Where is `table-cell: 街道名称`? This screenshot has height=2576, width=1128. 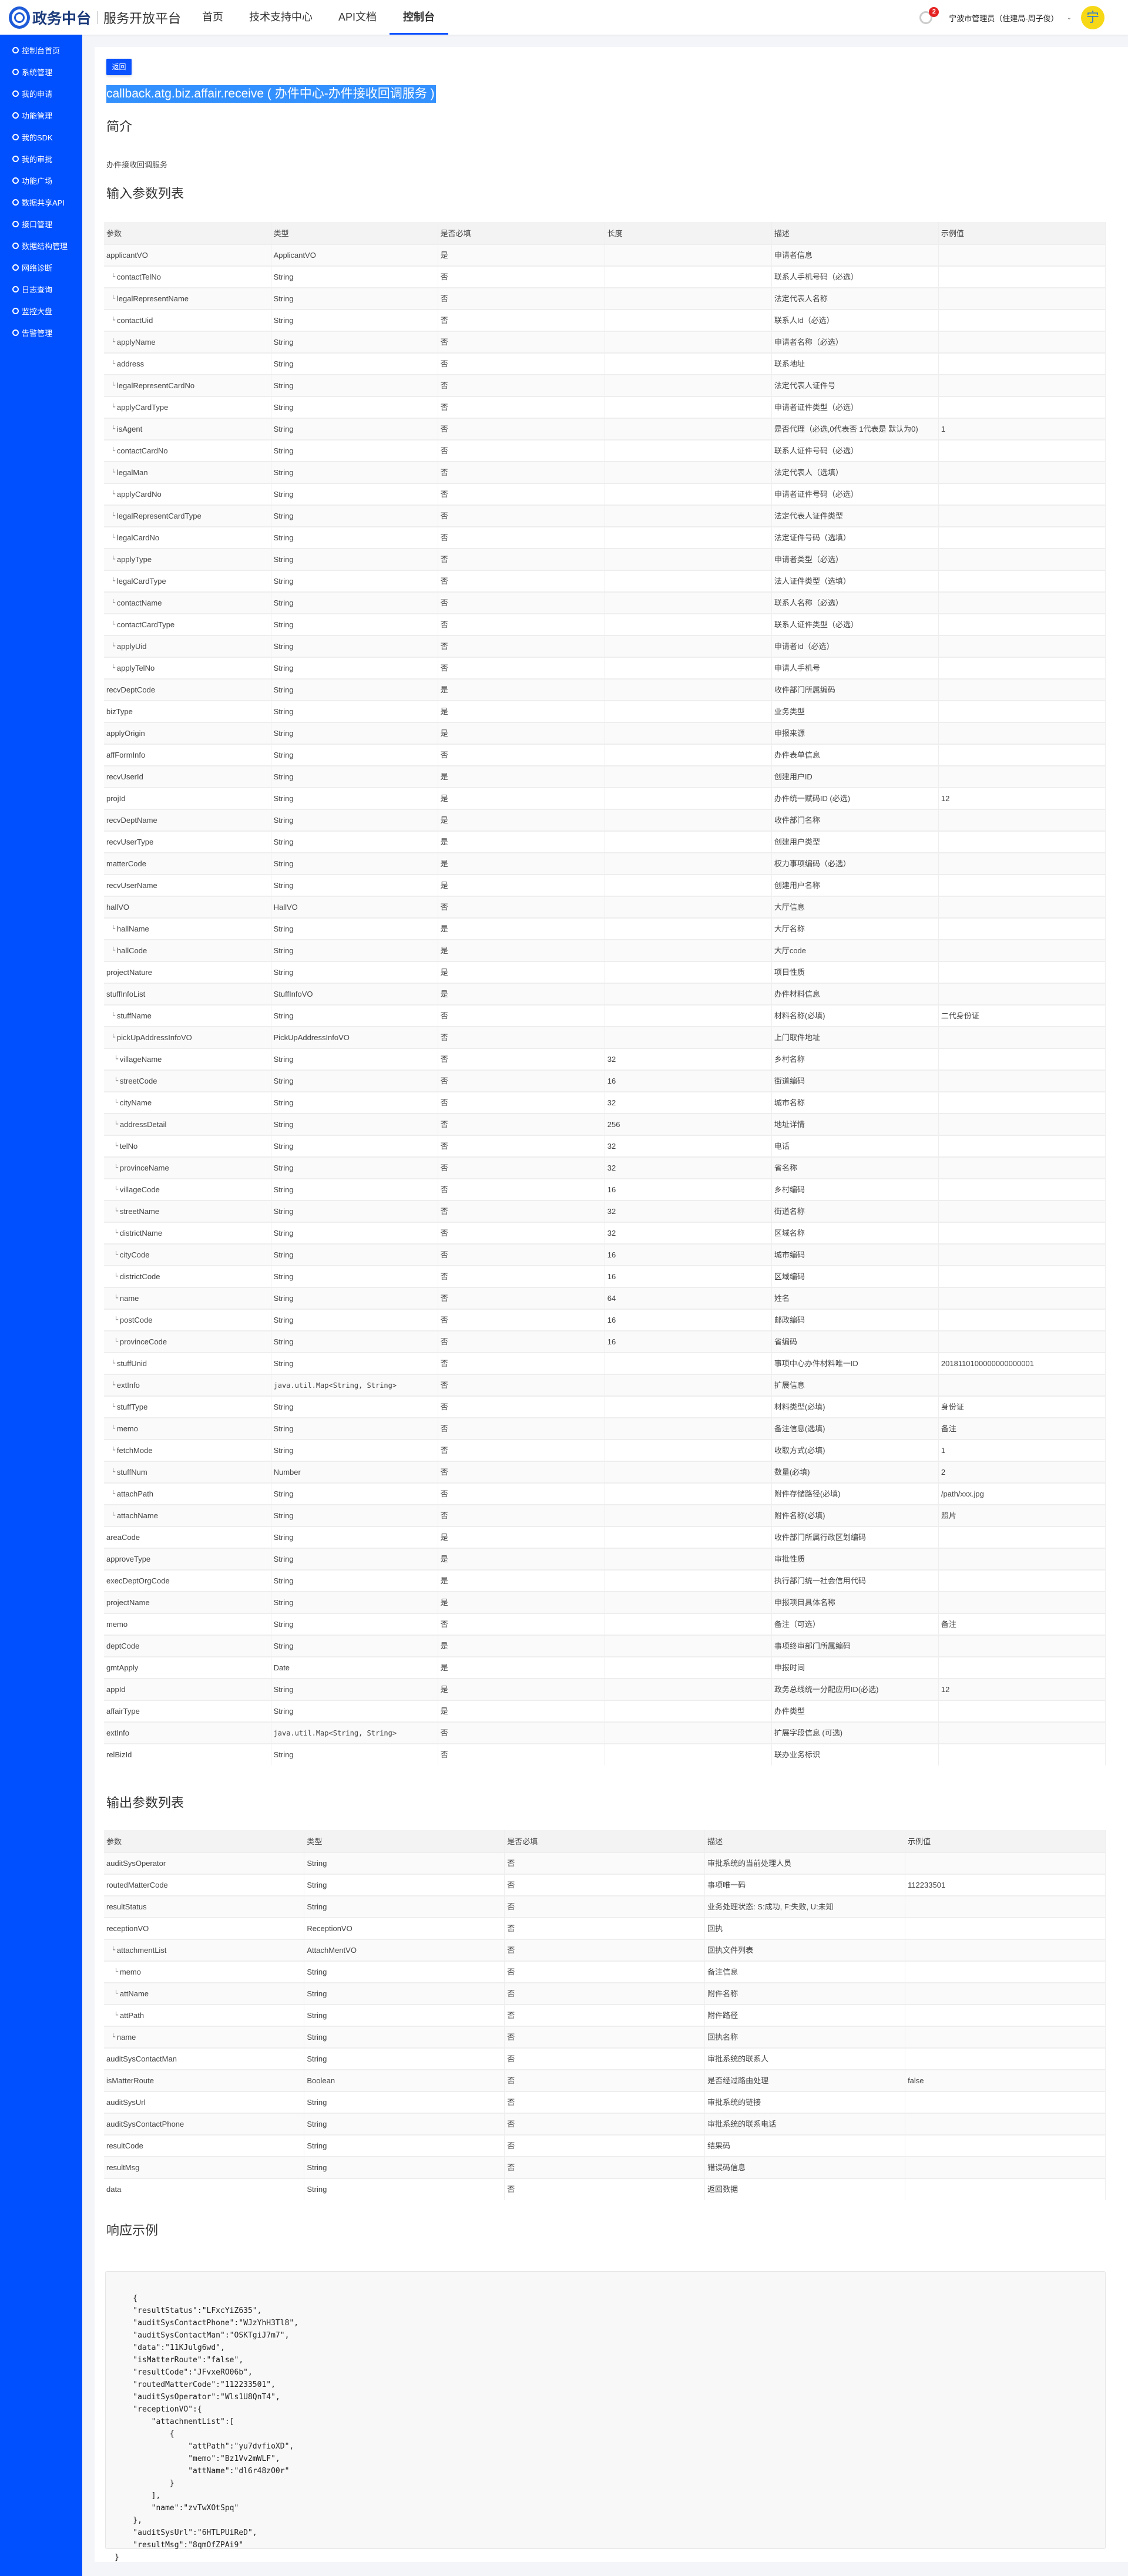 table-cell: 街道名称 is located at coordinates (855, 1211).